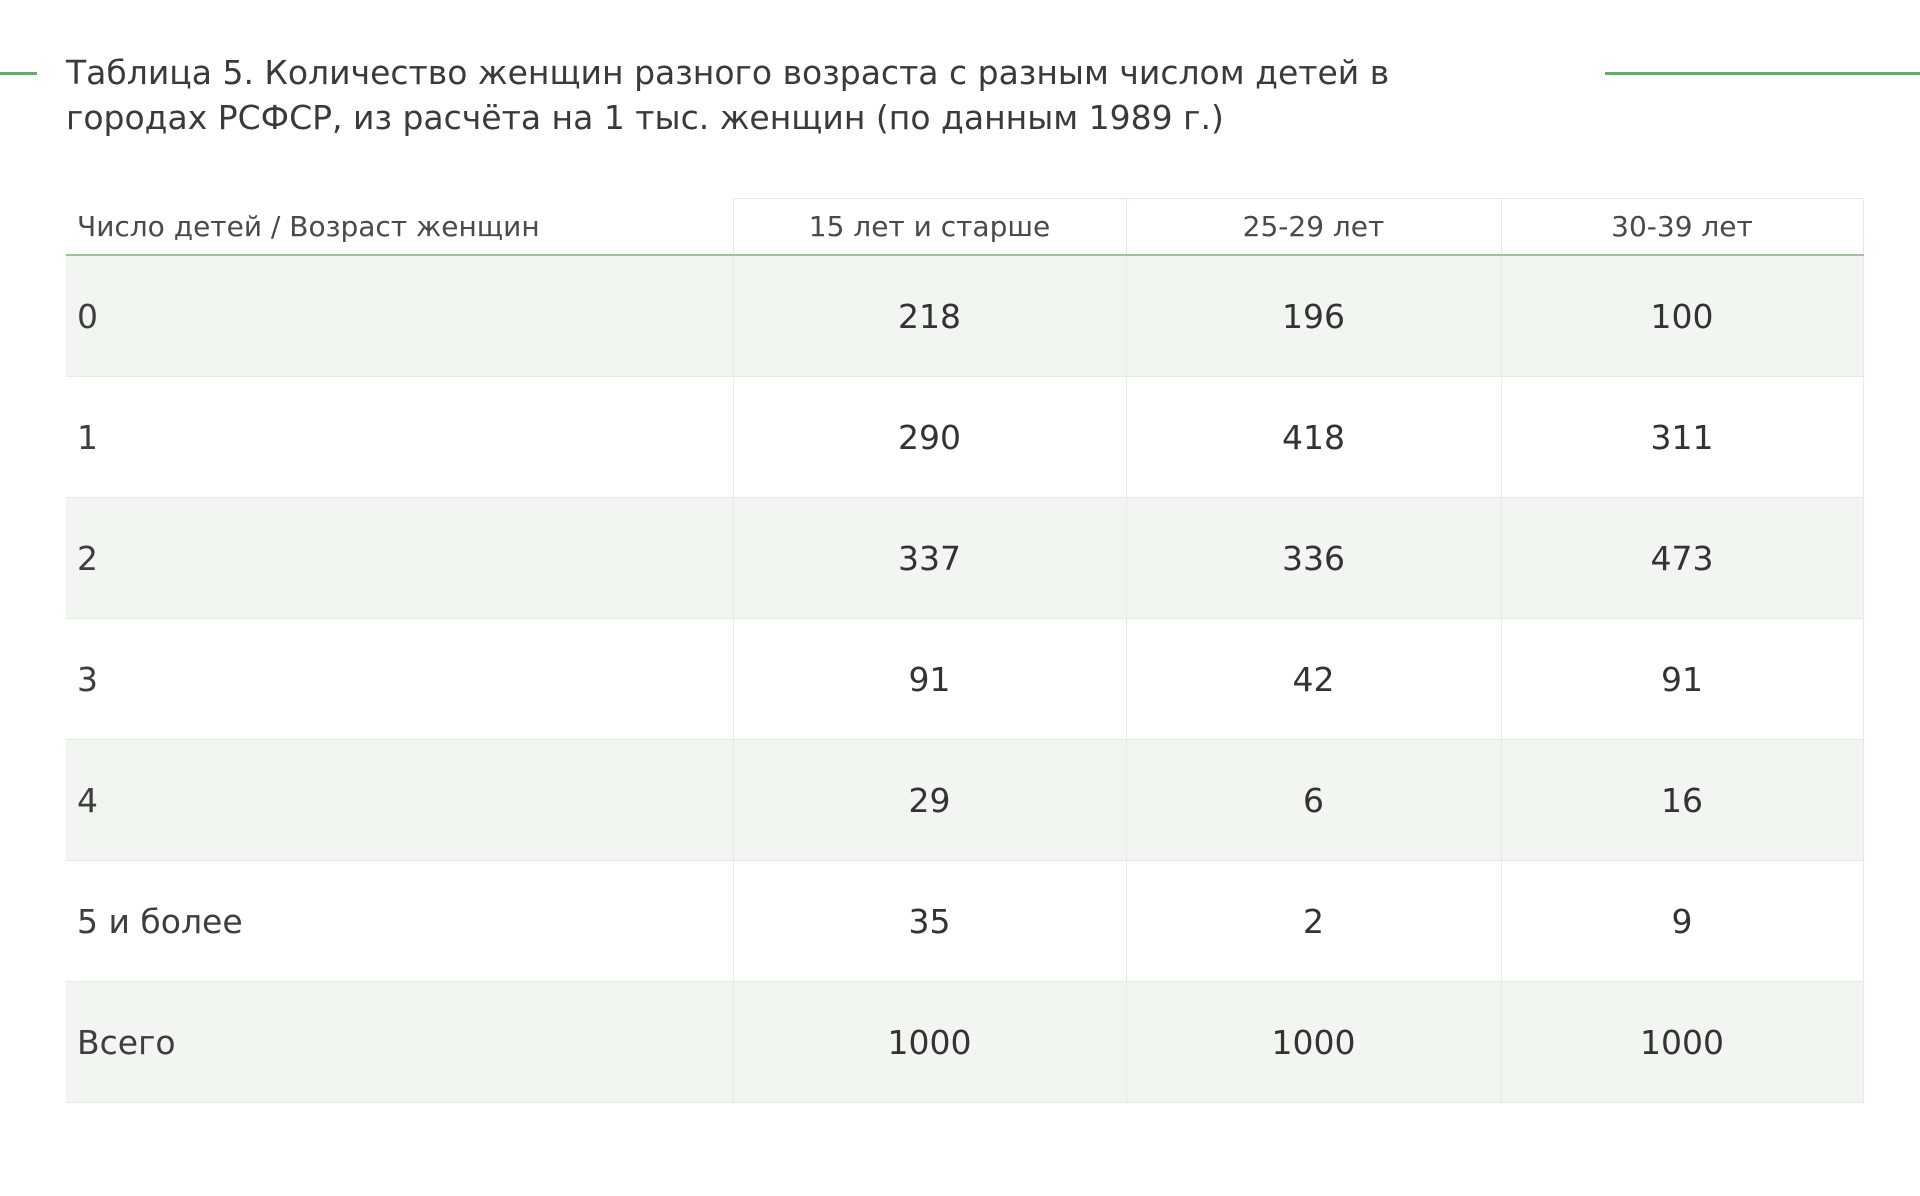 The image size is (1920, 1196). I want to click on cell-value: 16, so click(1682, 800).